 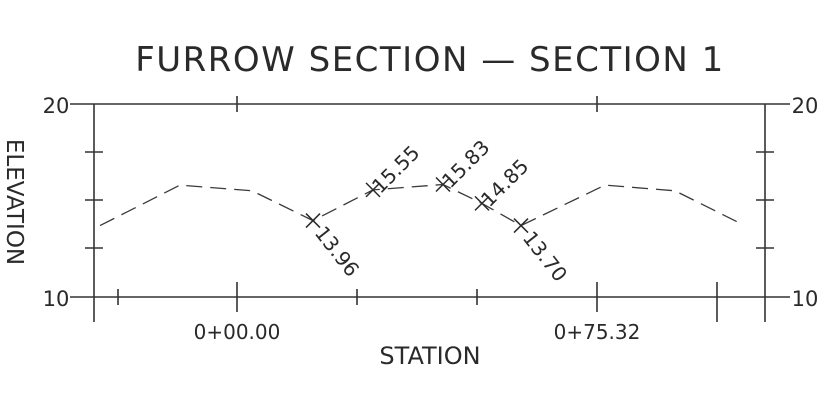 What do you see at coordinates (597, 332) in the screenshot?
I see `x-tick-label-end: 0+75.32` at bounding box center [597, 332].